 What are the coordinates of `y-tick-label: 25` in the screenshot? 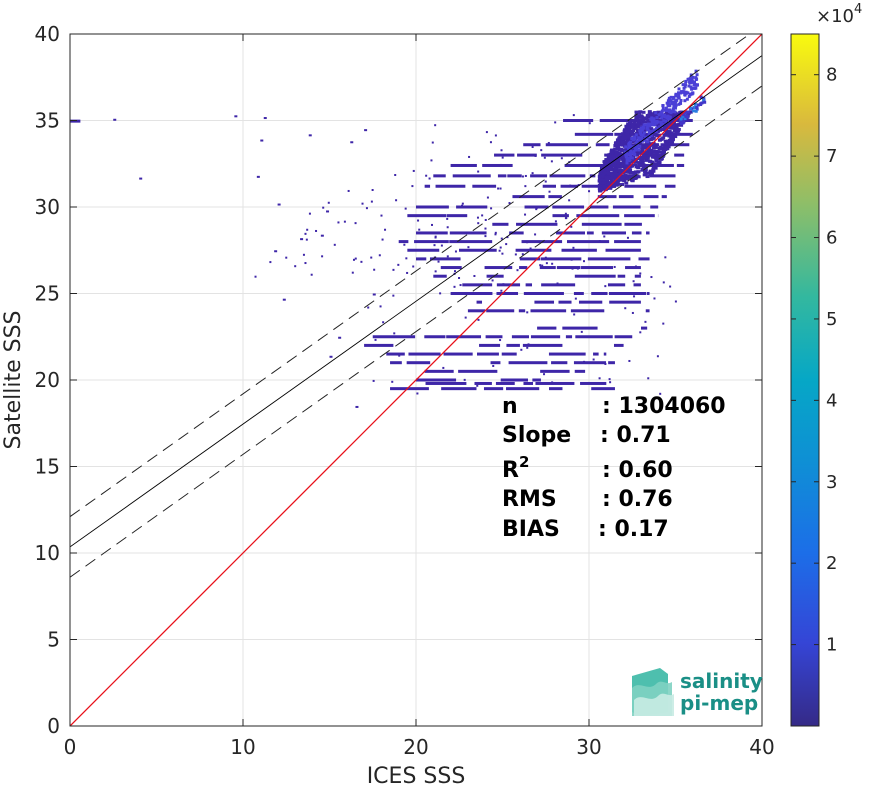 It's located at (47, 294).